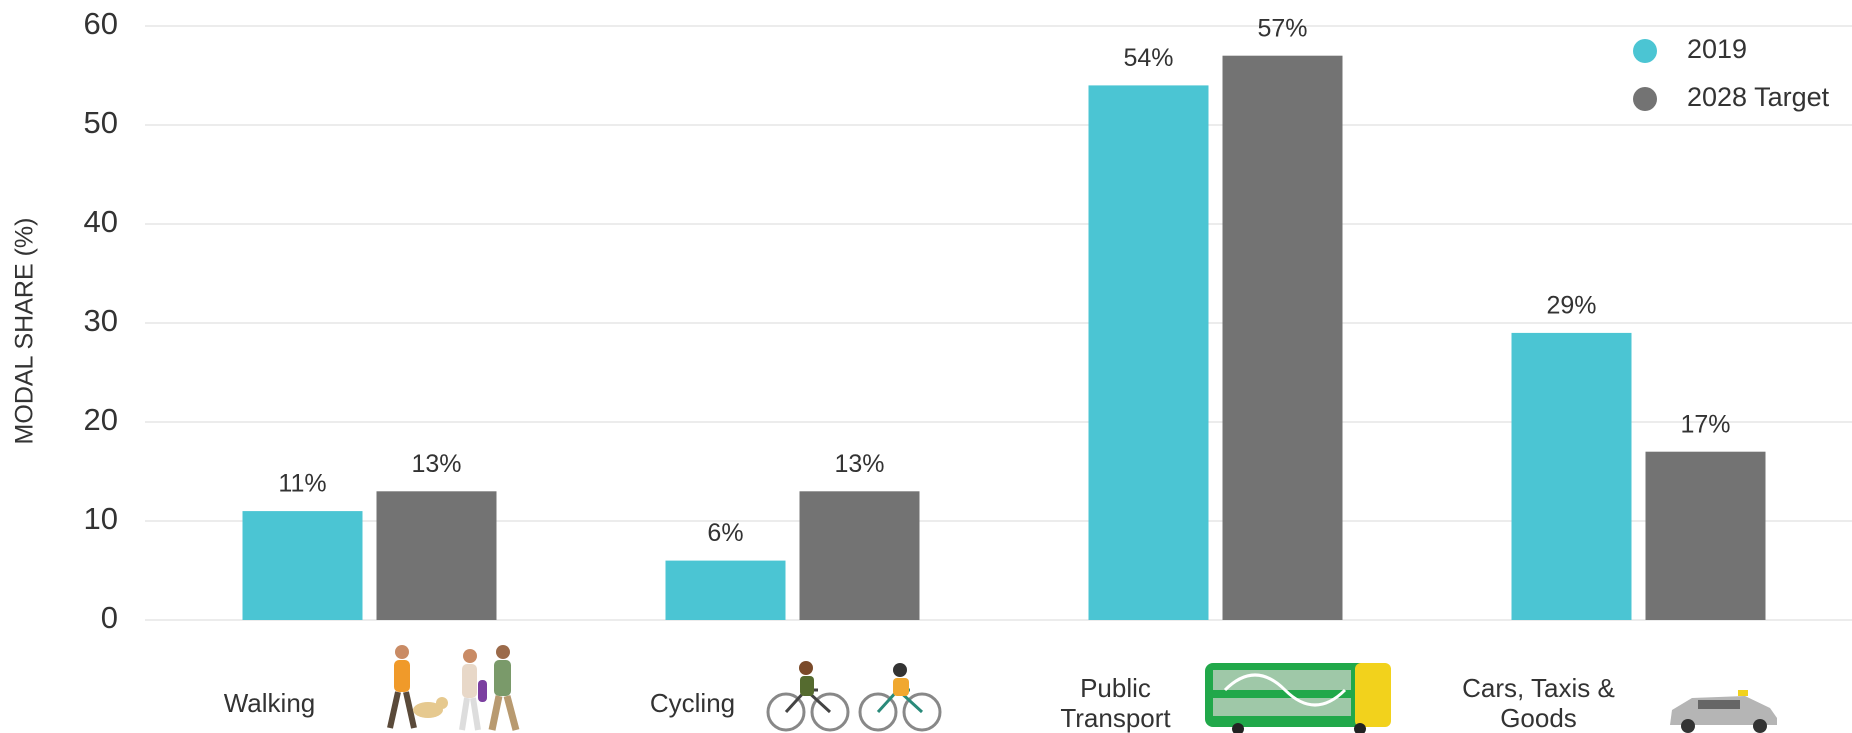 Image resolution: width=1852 pixels, height=733 pixels. Describe the element at coordinates (1758, 97) in the screenshot. I see `legend-label: 2028 Target` at that location.